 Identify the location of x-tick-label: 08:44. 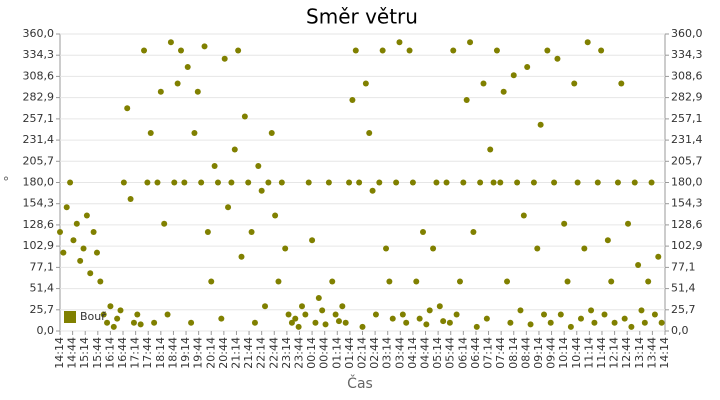
(525, 353).